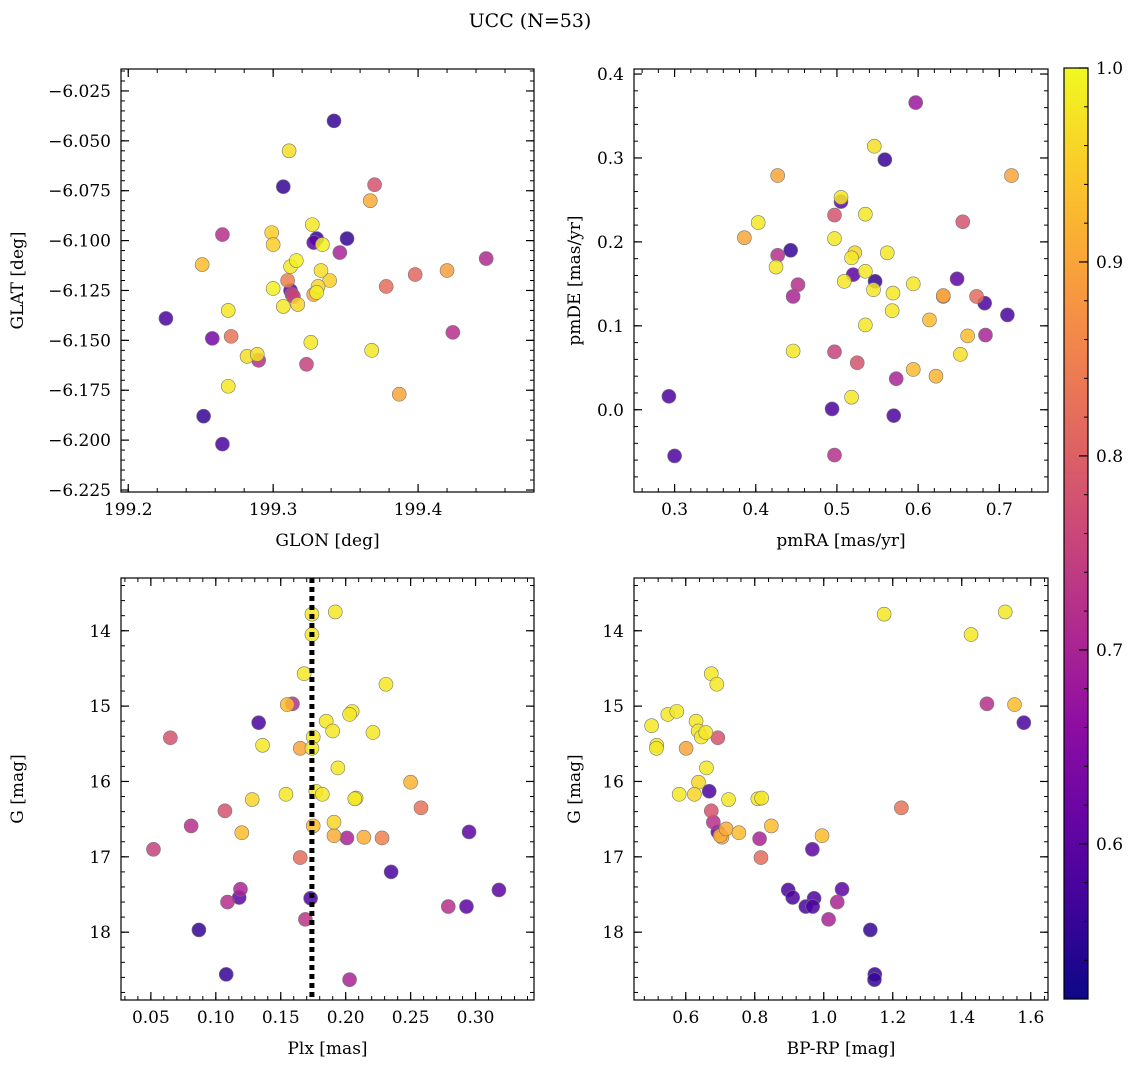  Describe the element at coordinates (575, 788) in the screenshot. I see `y-axis-label: G [mag]` at that location.